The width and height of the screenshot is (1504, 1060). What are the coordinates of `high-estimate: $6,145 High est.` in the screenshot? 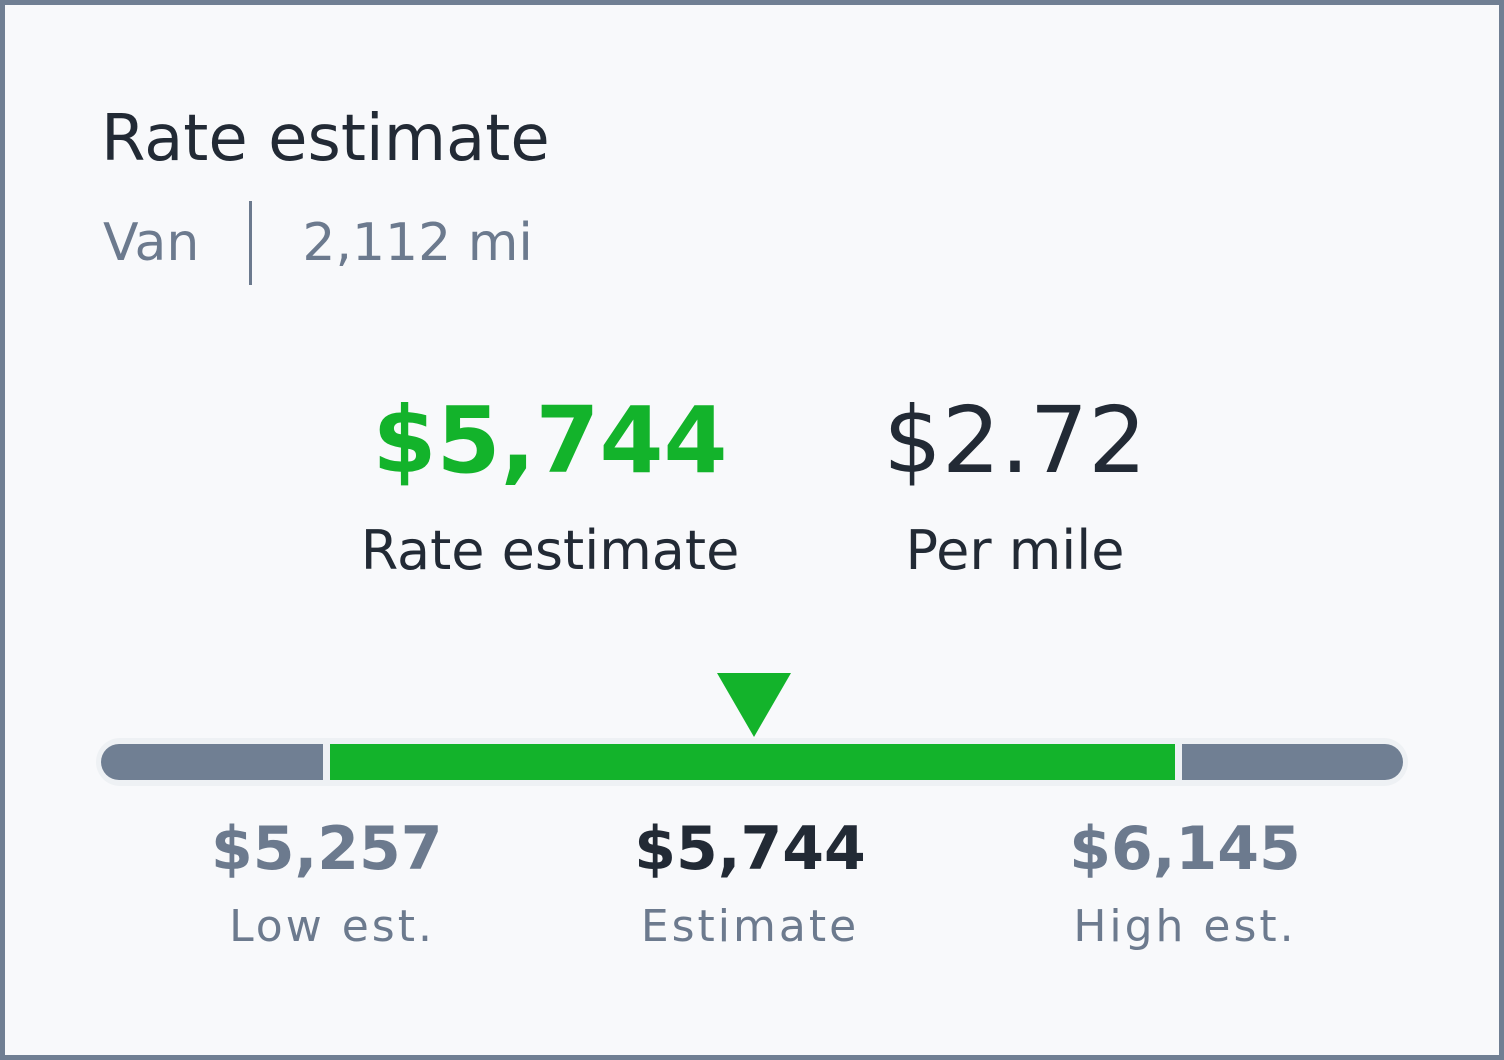 It's located at (1185, 884).